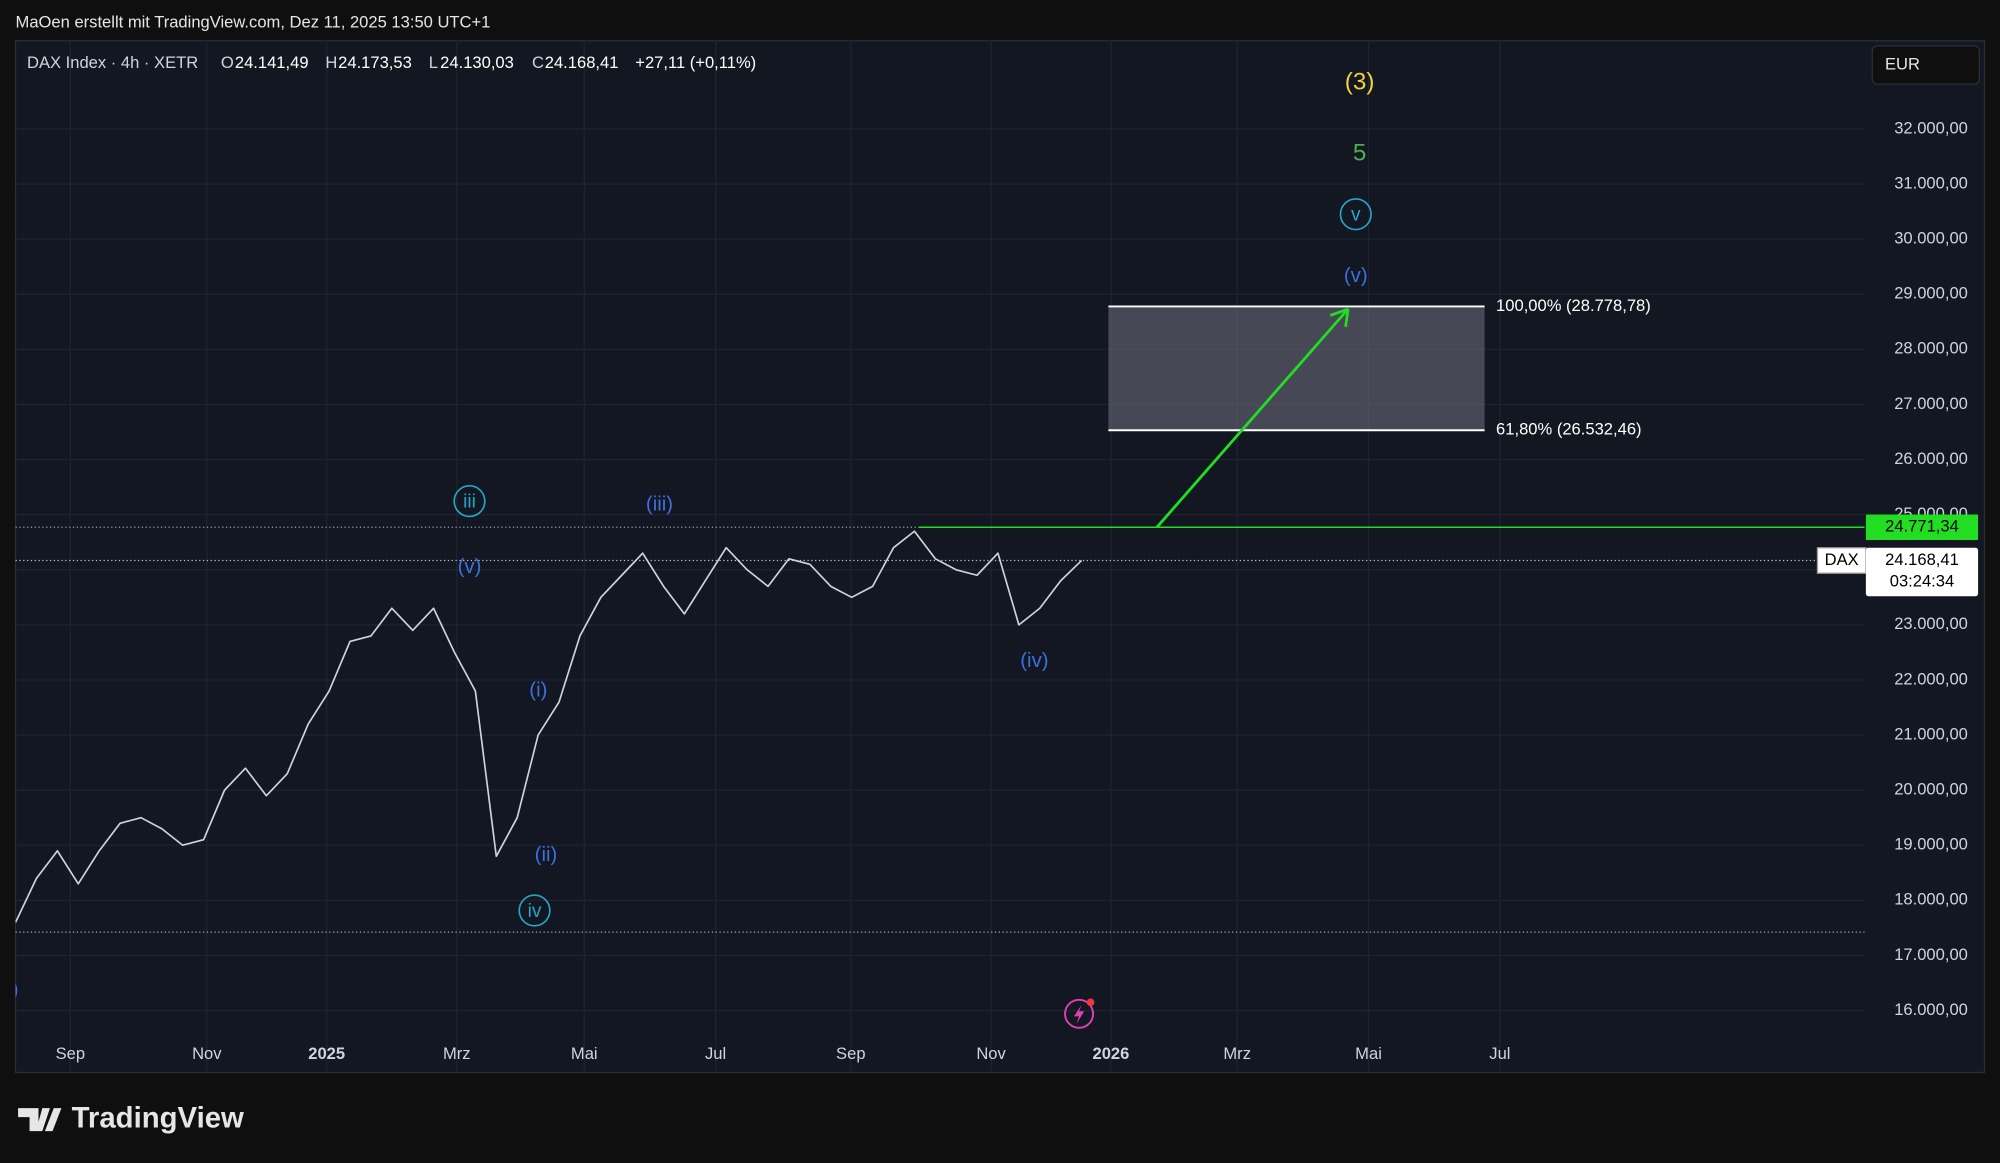  What do you see at coordinates (1359, 153) in the screenshot?
I see `wave-label: 5` at bounding box center [1359, 153].